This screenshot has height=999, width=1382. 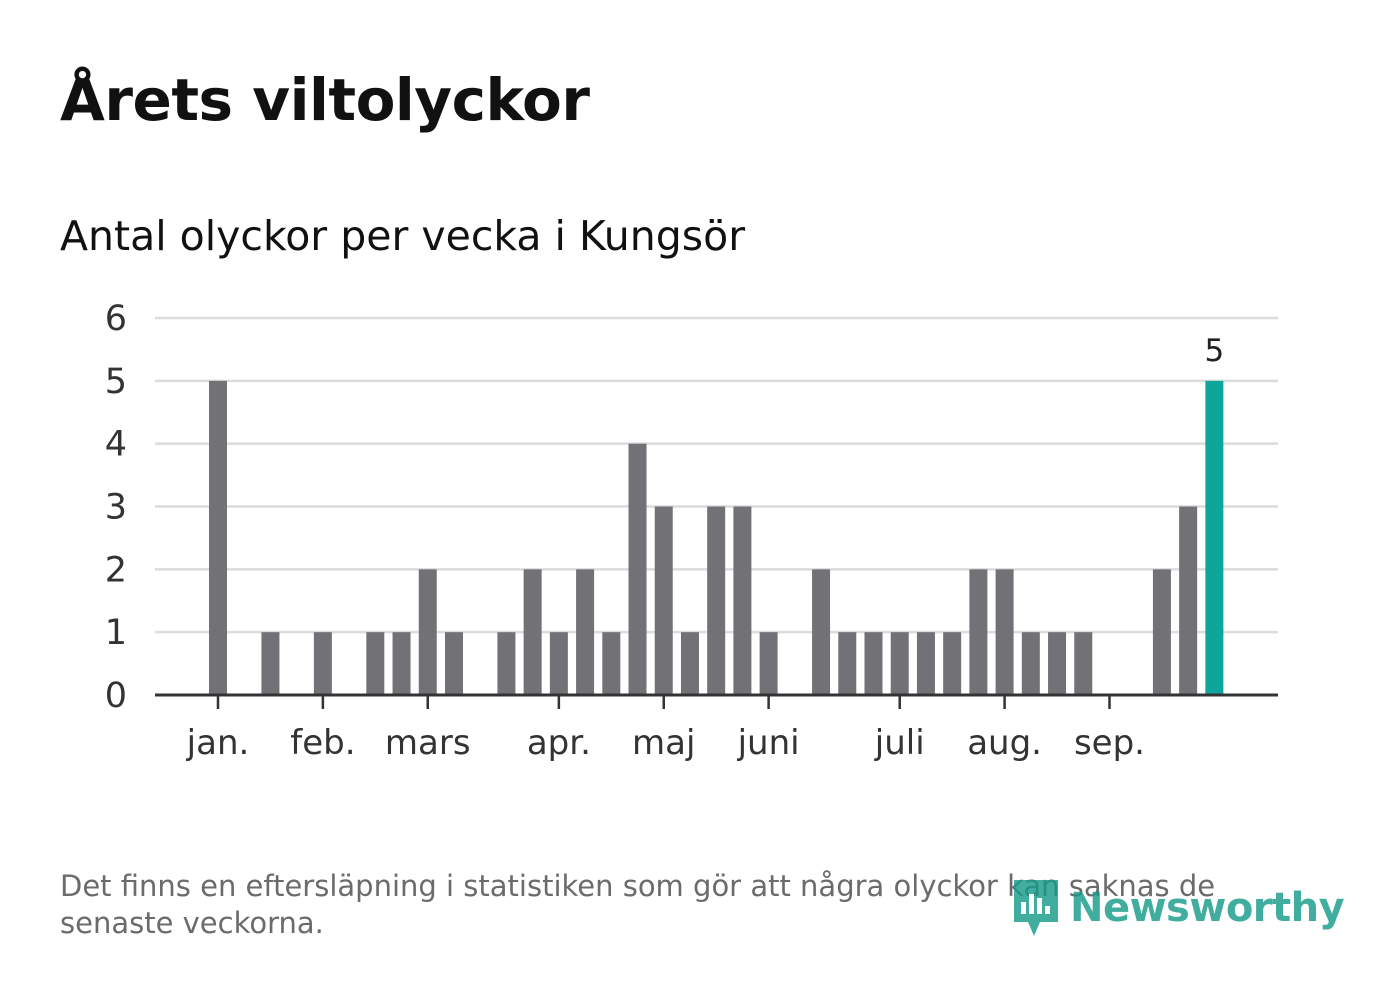 What do you see at coordinates (663, 743) in the screenshot?
I see `x-tick-label: maj` at bounding box center [663, 743].